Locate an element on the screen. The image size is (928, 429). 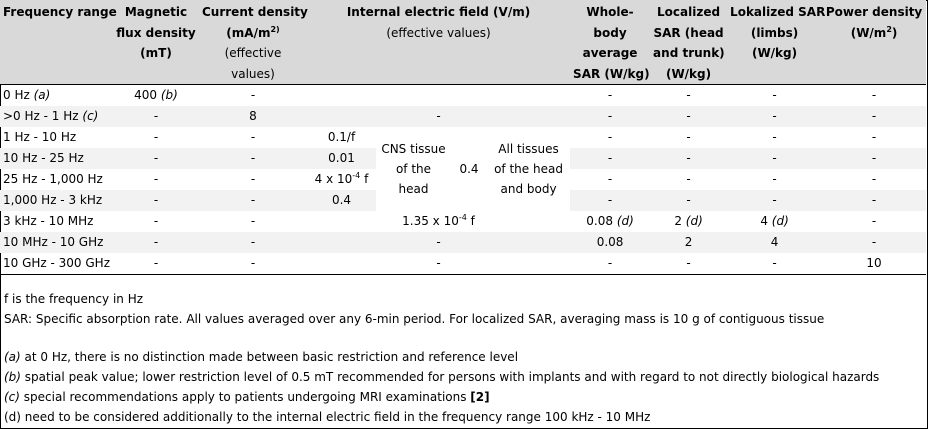
cell-efield: 0.4 is located at coordinates (341, 200).